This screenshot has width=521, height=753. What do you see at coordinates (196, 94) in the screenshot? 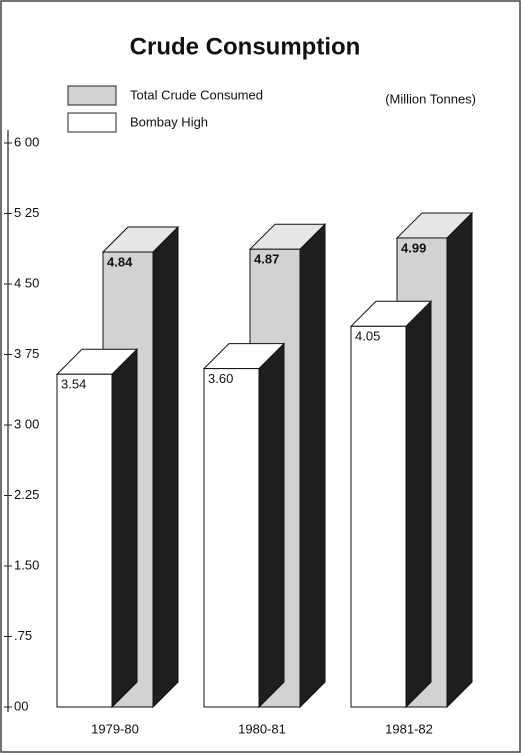
I see `legend-label: Total Crude Consumed` at bounding box center [196, 94].